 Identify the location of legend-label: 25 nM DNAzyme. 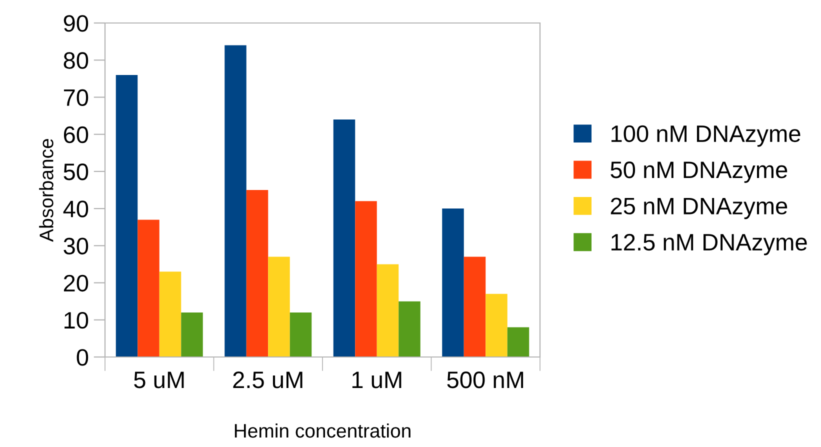
(699, 209).